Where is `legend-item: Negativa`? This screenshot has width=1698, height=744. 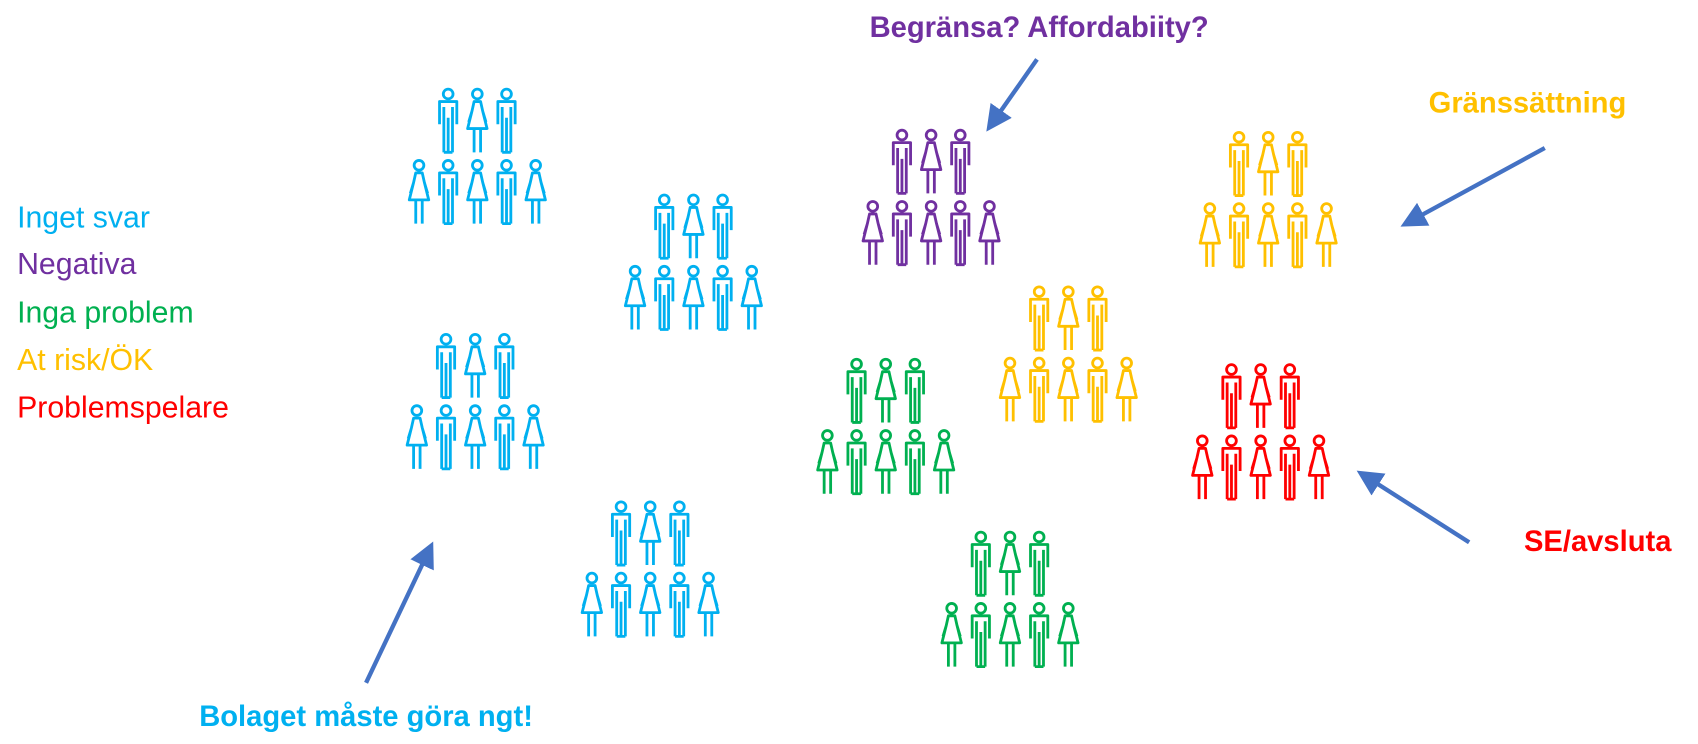
legend-item: Negativa is located at coordinates (77, 264).